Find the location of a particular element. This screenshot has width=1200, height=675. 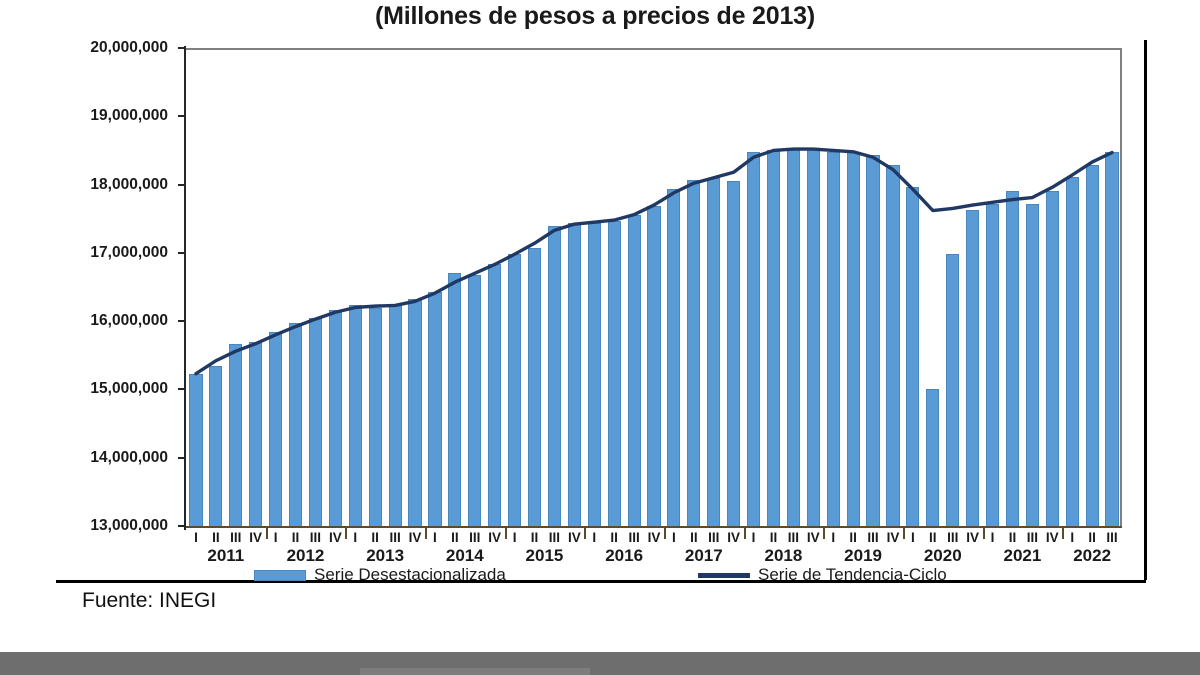

legend-line-label: Serie de Tendencia-Ciclo is located at coordinates (852, 574).